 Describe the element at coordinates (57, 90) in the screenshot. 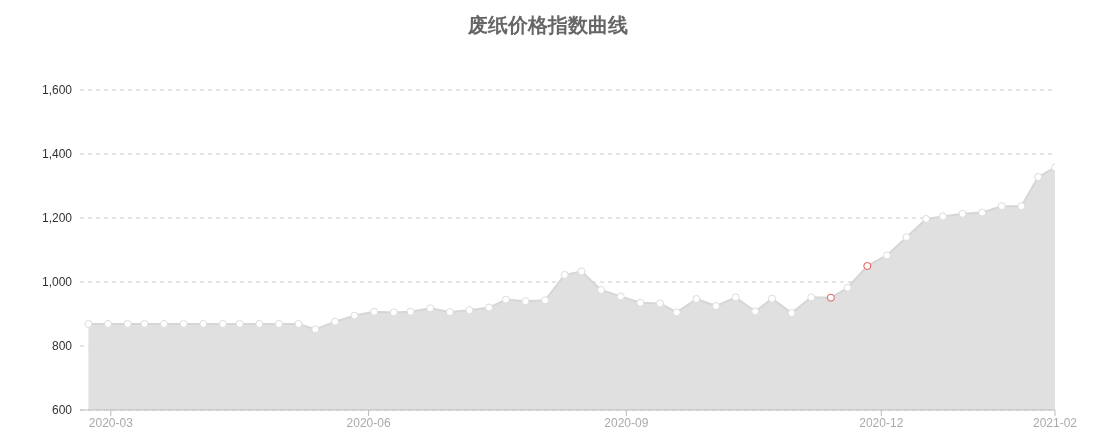

I see `y-tick-label: 1,600` at that location.